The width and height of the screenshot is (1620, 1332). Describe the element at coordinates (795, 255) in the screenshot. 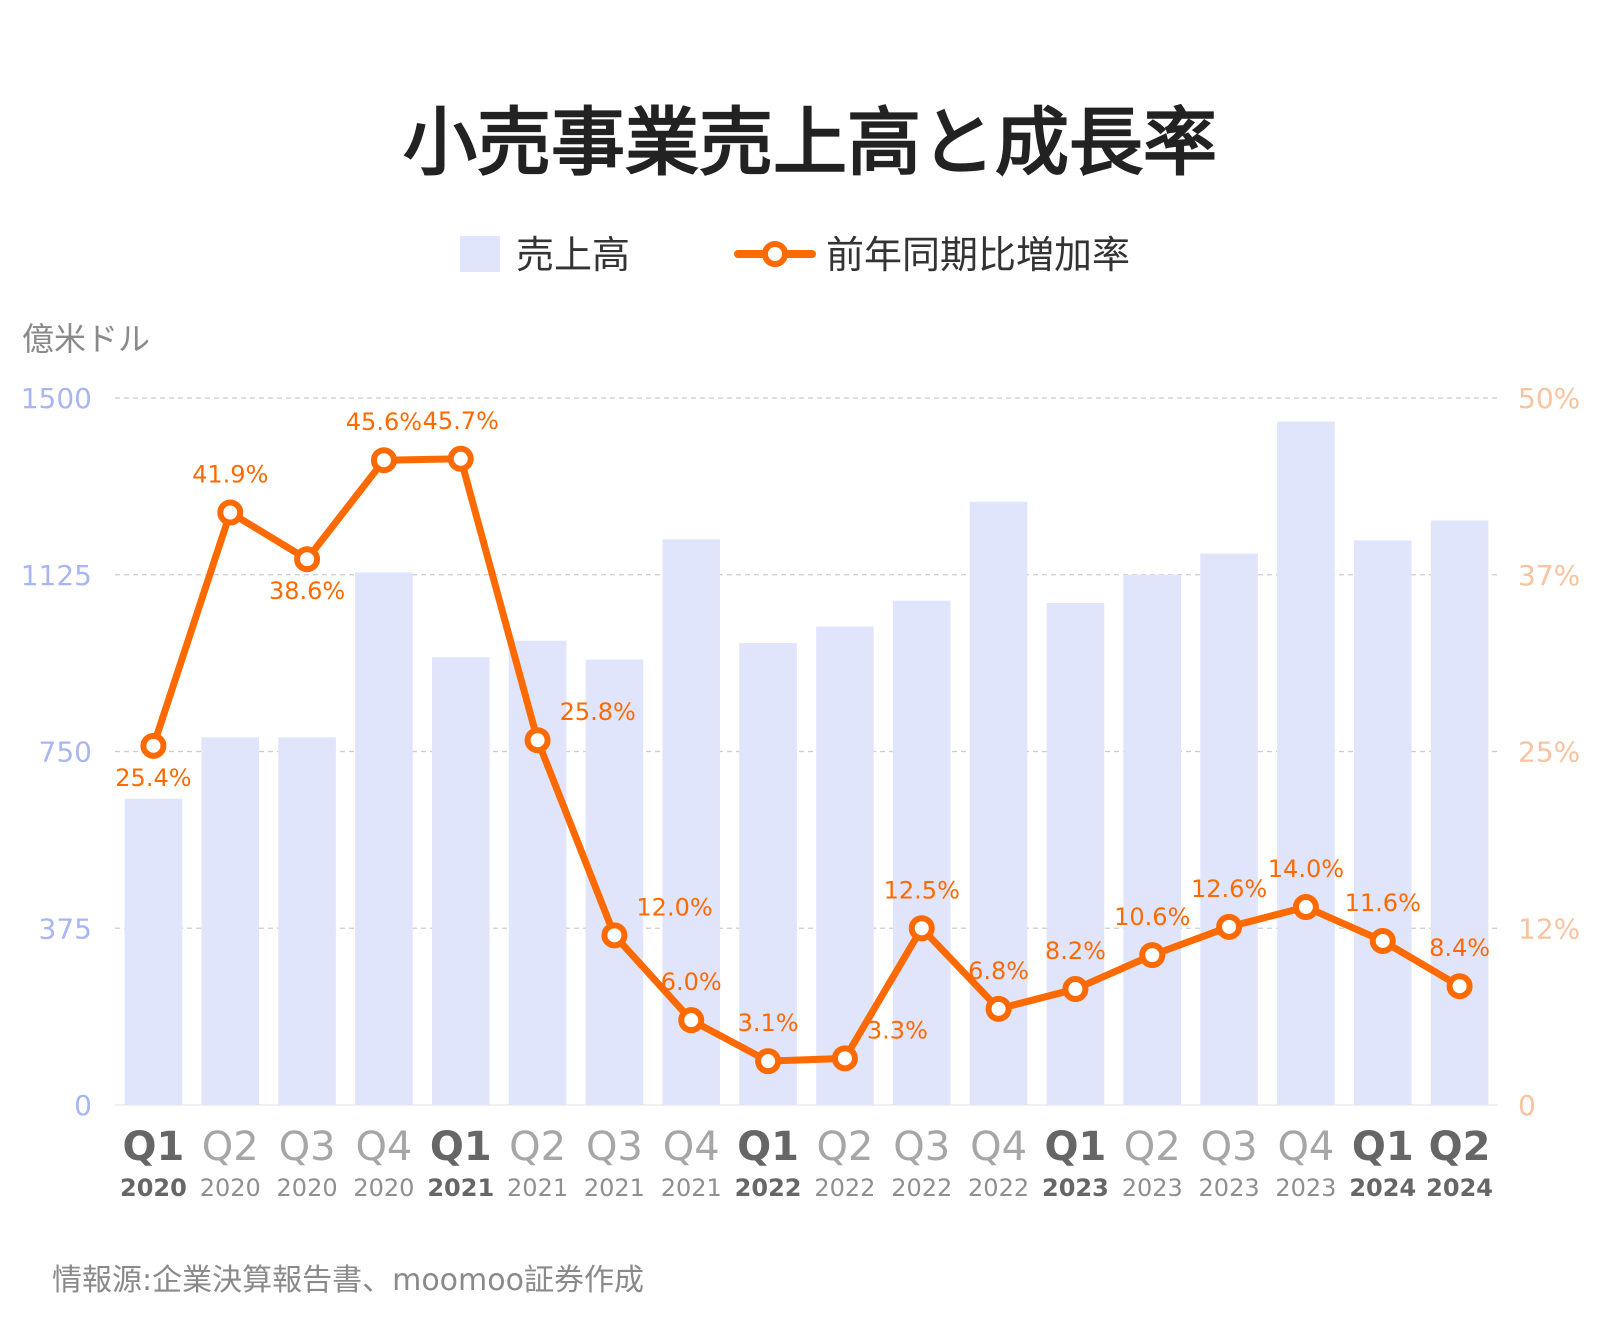

I see `legend: 売上高 前年同期比増加率` at that location.